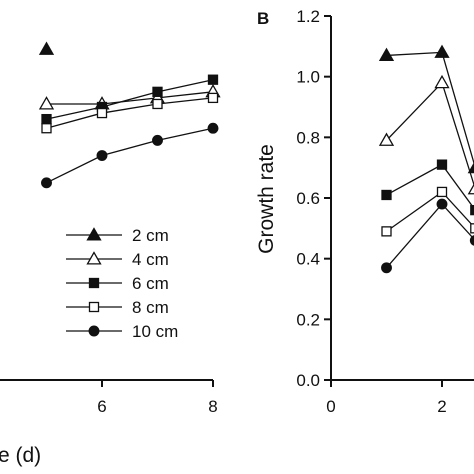 The height and width of the screenshot is (474, 474). I want to click on panel-a-series-8-cm, so click(130, 113).